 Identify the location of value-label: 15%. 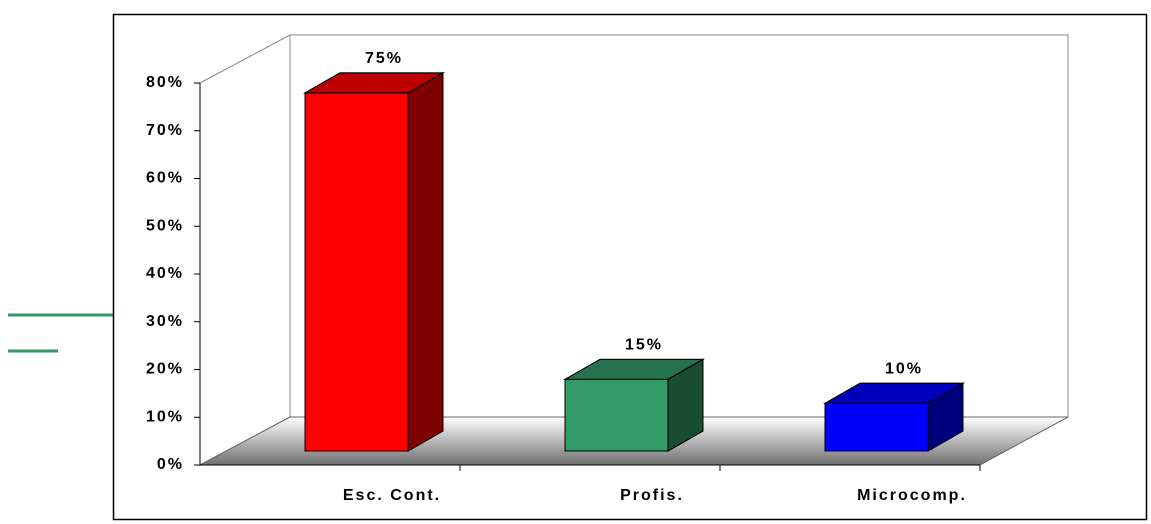
(644, 345).